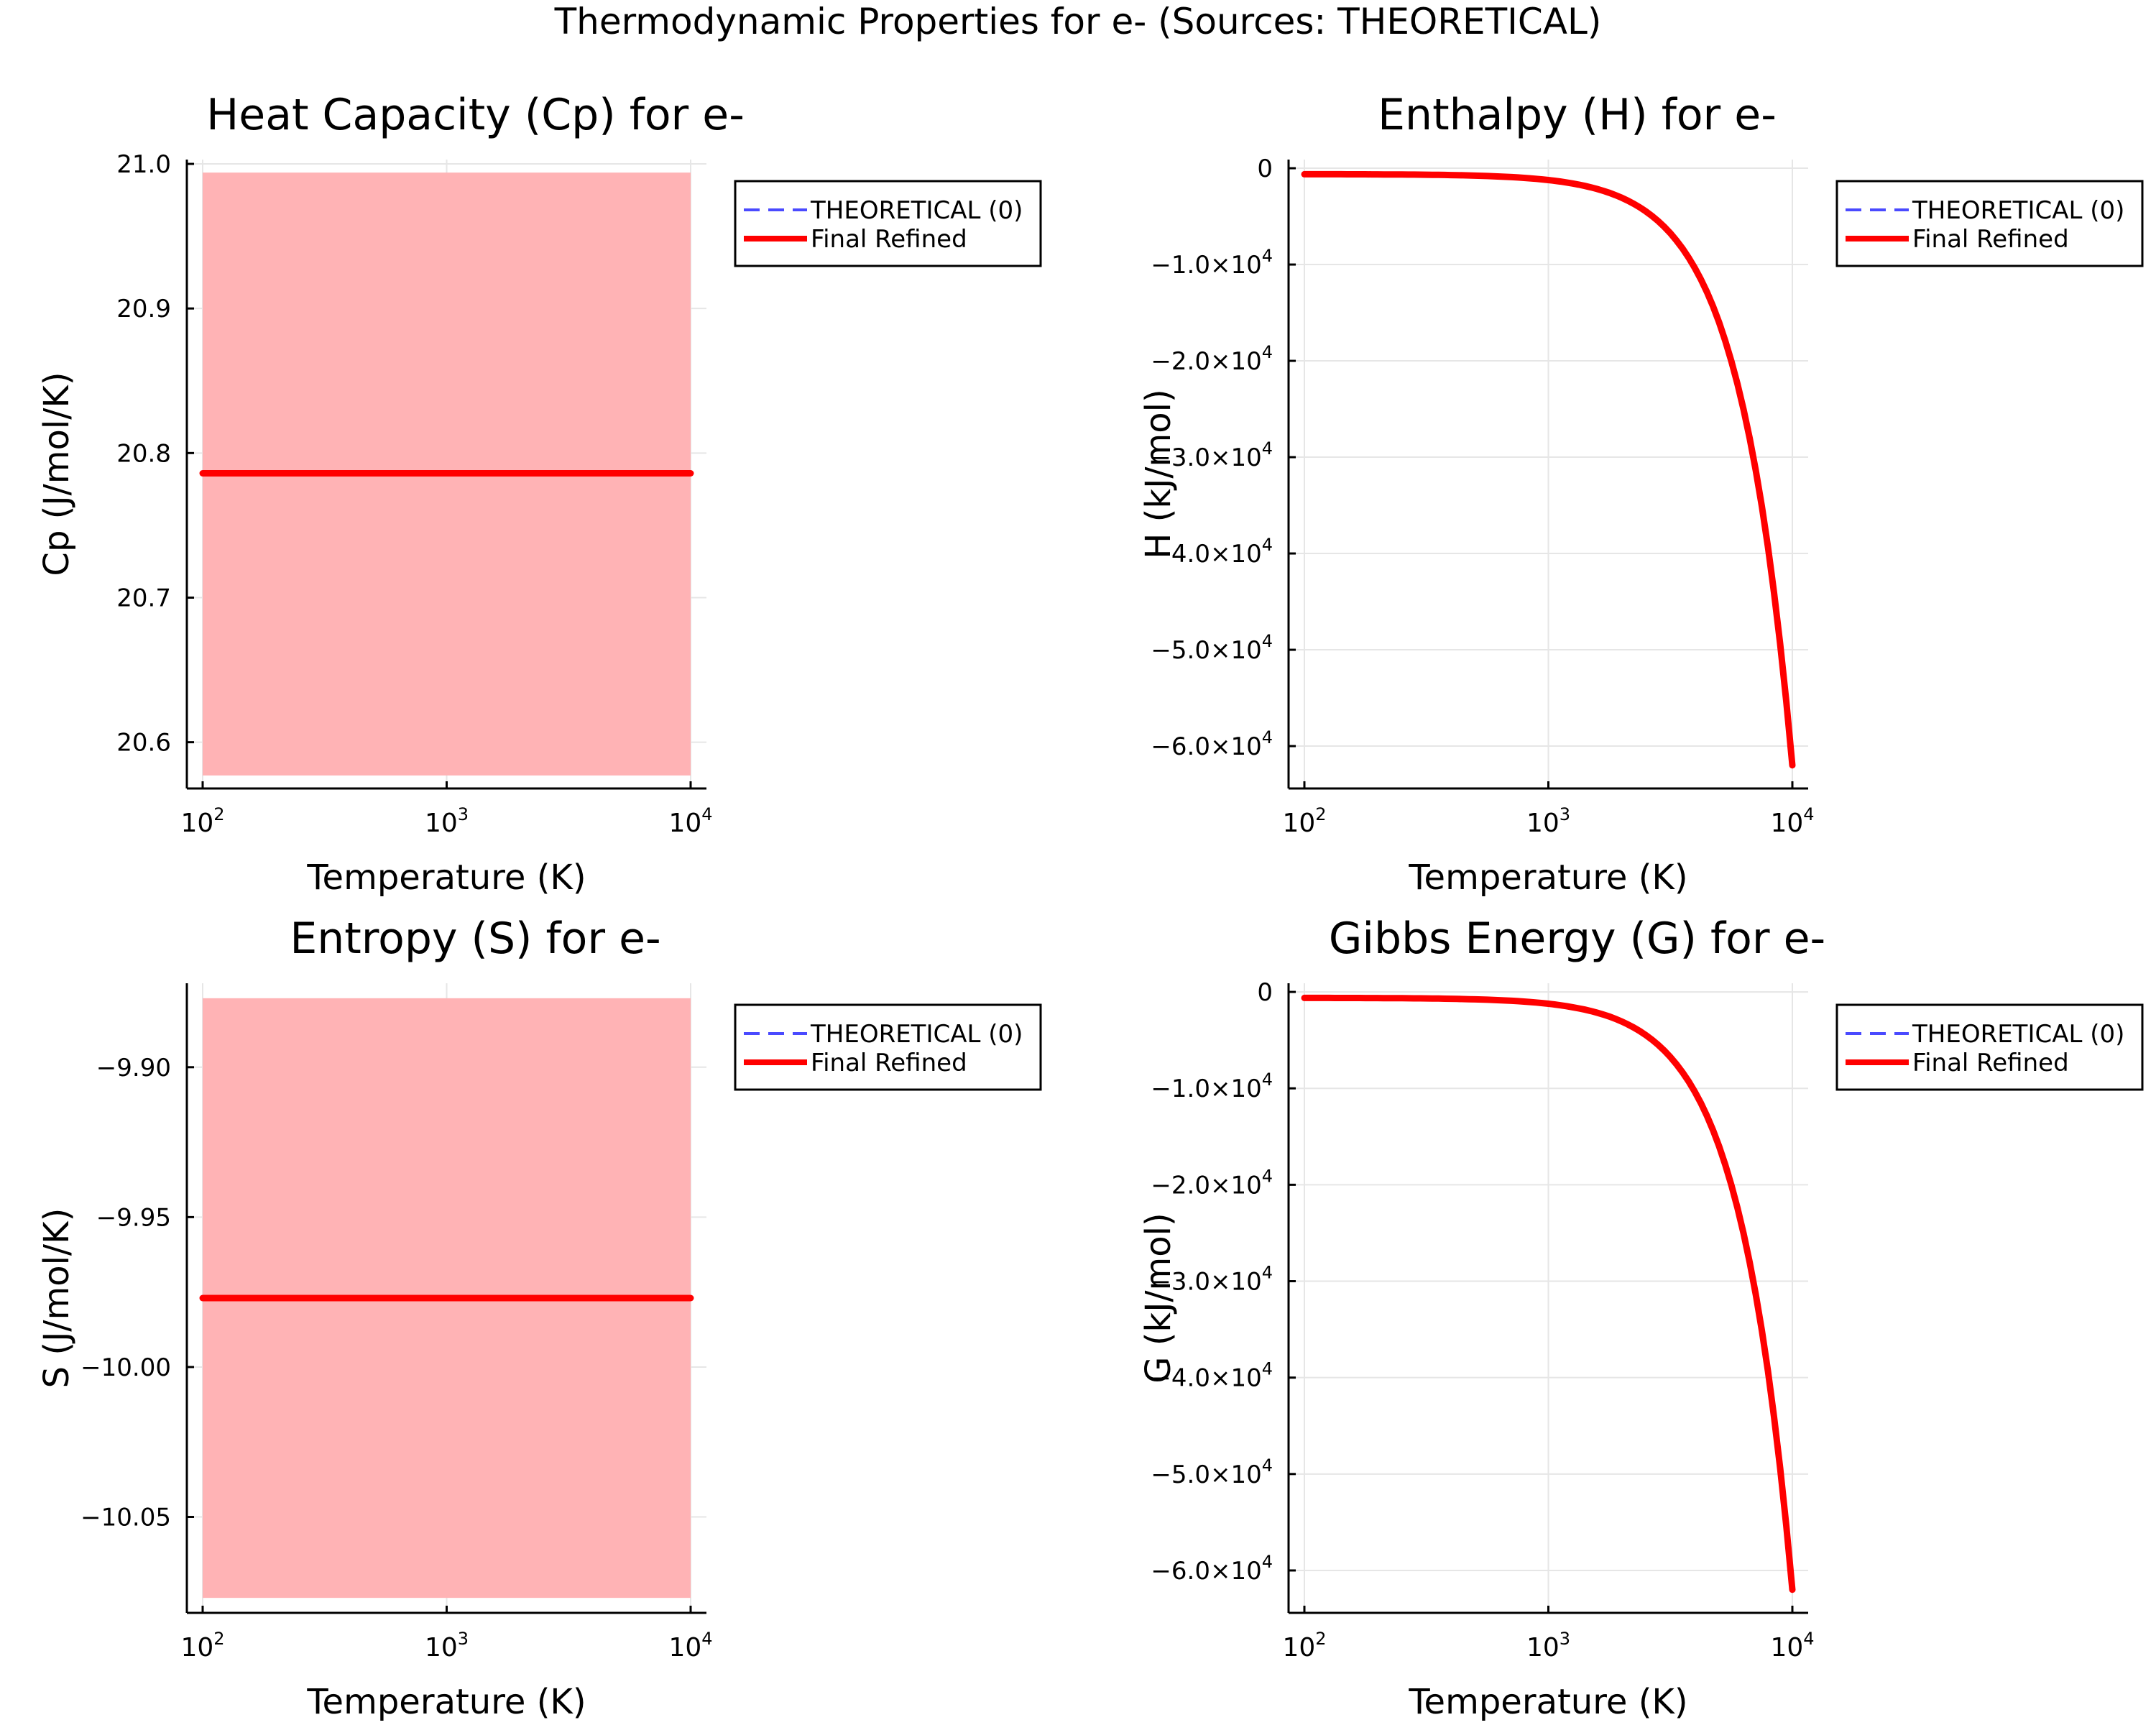  I want to click on y-tick-label: 20.6, so click(143, 743).